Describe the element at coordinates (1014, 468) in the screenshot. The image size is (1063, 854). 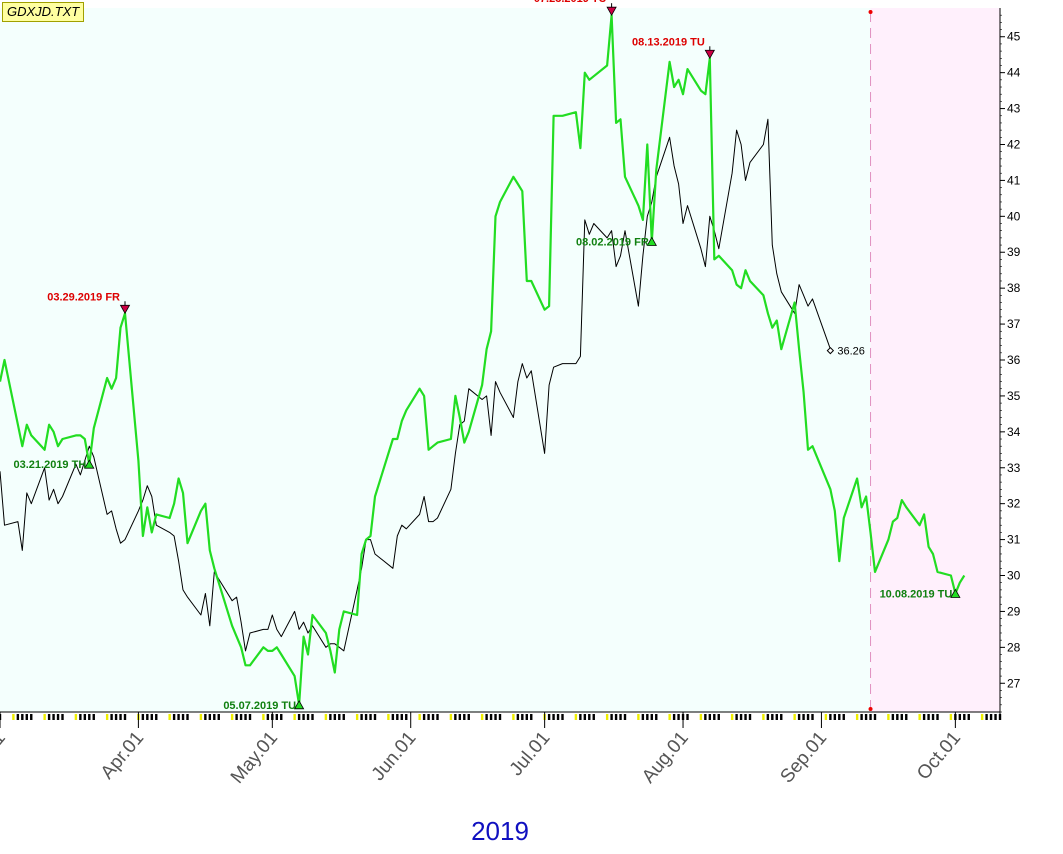
I see `price-axis-tick-label: 33` at that location.